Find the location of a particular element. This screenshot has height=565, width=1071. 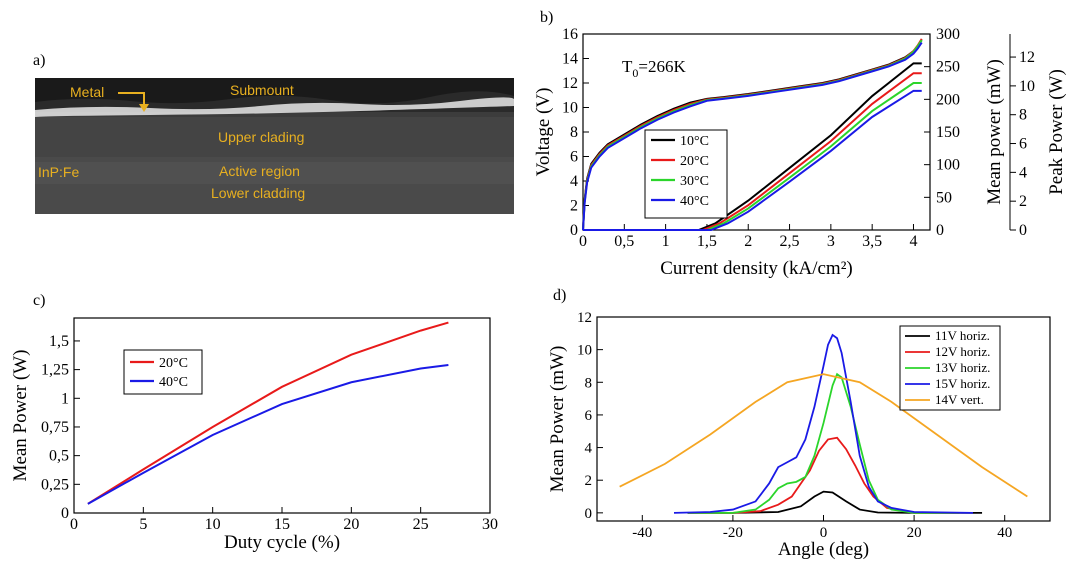

sem-label-lower-cladding: Lower cladding is located at coordinates (258, 193).